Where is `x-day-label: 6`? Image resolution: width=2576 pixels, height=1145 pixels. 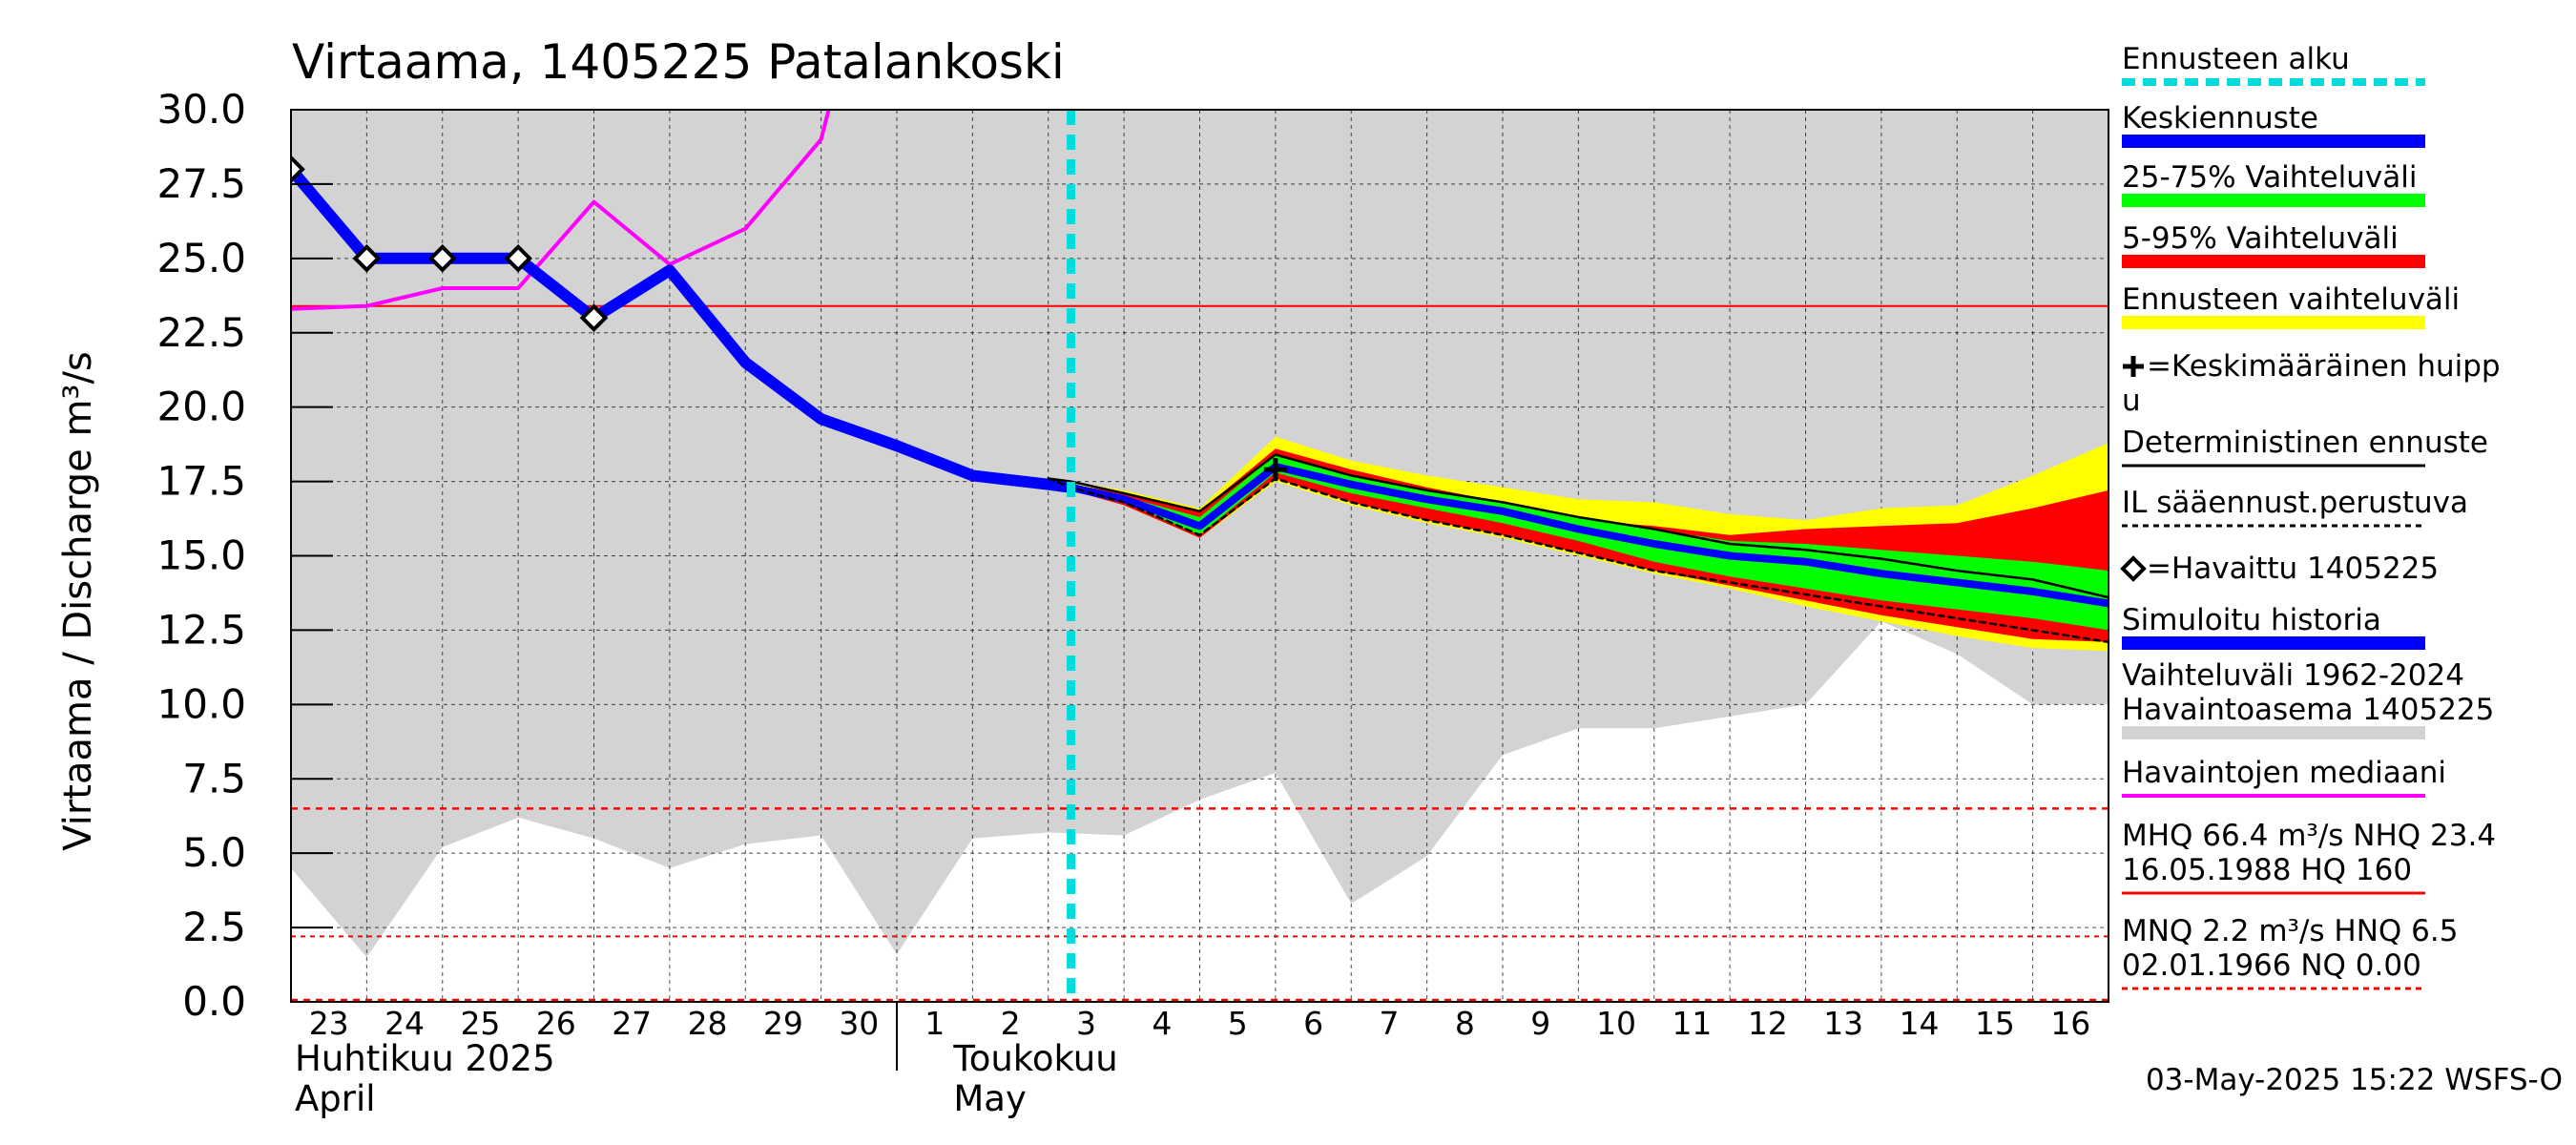 x-day-label: 6 is located at coordinates (1313, 1023).